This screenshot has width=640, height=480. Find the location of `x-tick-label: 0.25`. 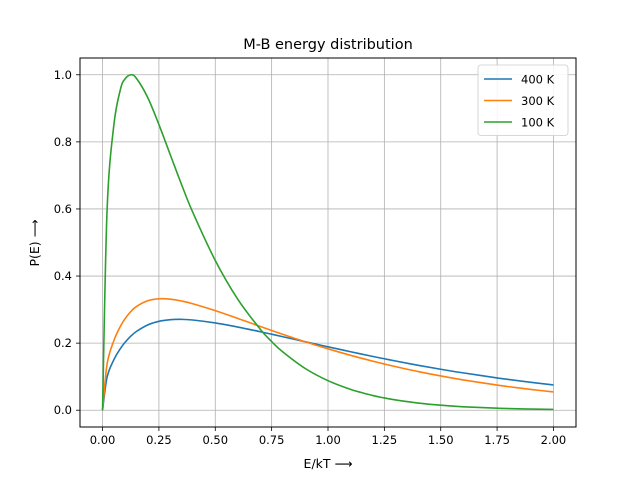

x-tick-label: 0.25 is located at coordinates (159, 440).